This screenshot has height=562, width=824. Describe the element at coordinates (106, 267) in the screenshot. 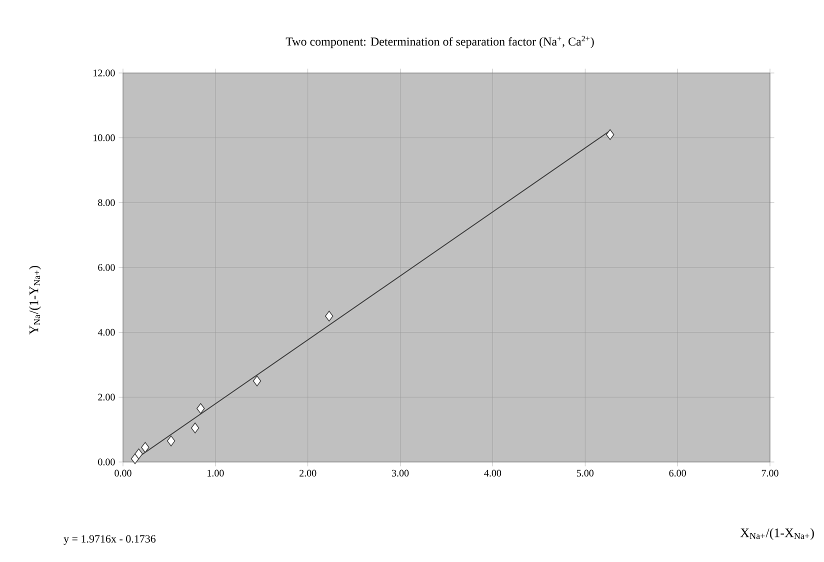

I see `y-tick-label: 6.00` at that location.